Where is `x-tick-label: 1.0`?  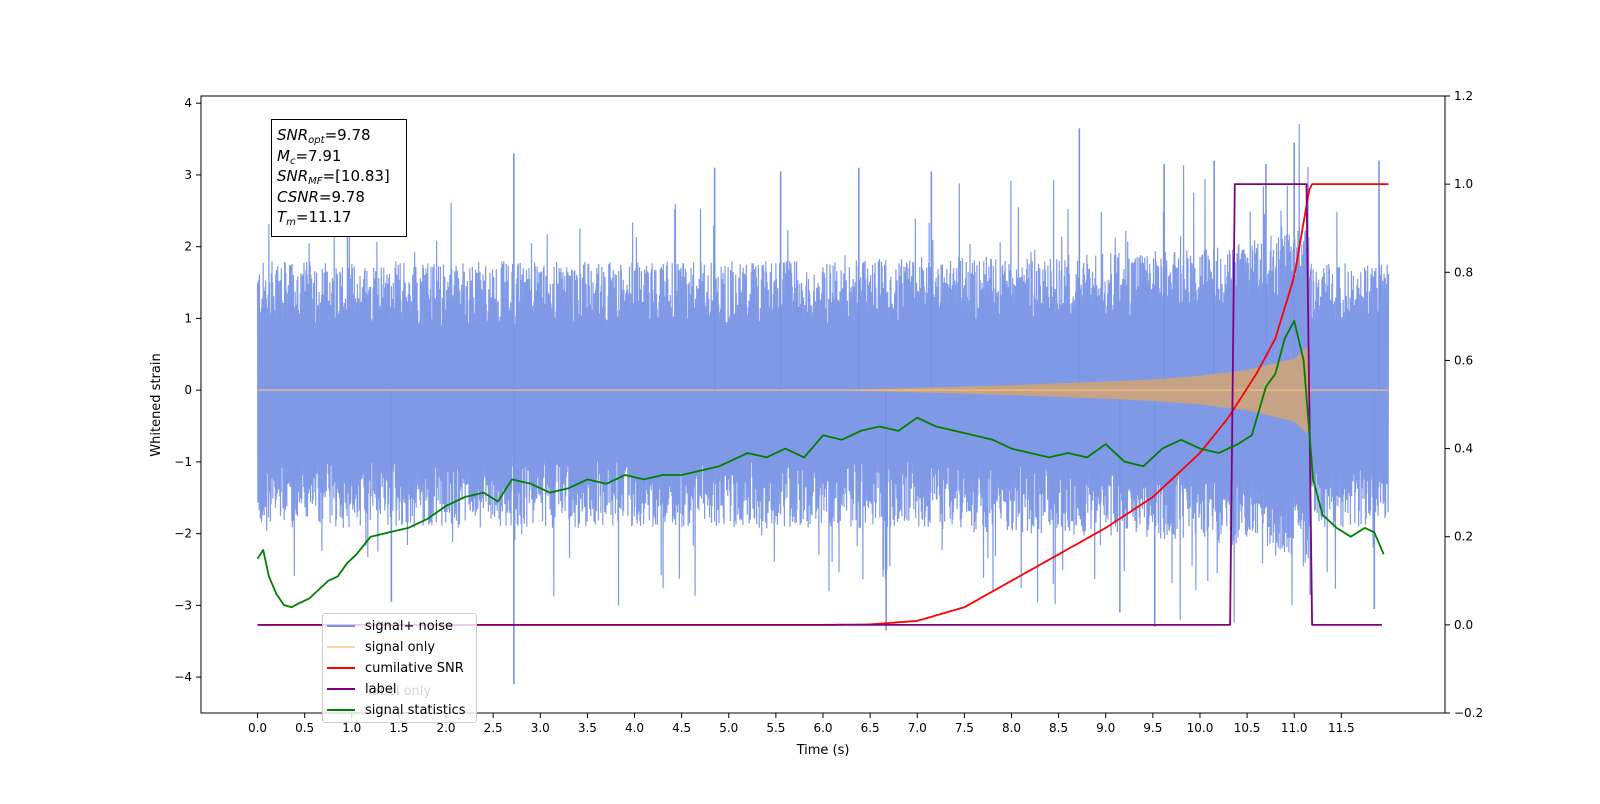
x-tick-label: 1.0 is located at coordinates (351, 728).